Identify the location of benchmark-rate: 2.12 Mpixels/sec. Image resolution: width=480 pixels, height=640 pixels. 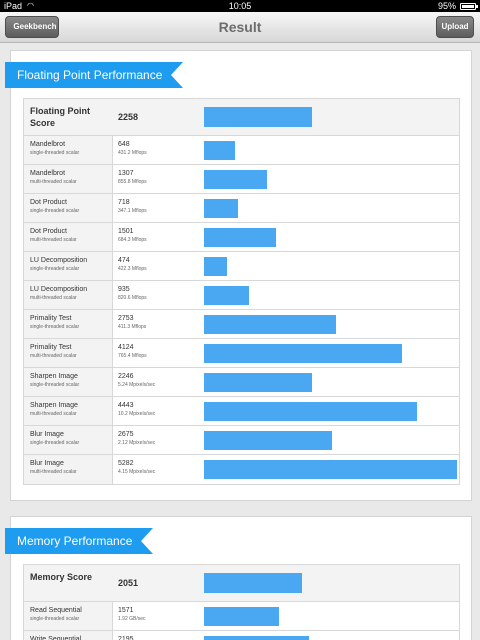
(137, 443).